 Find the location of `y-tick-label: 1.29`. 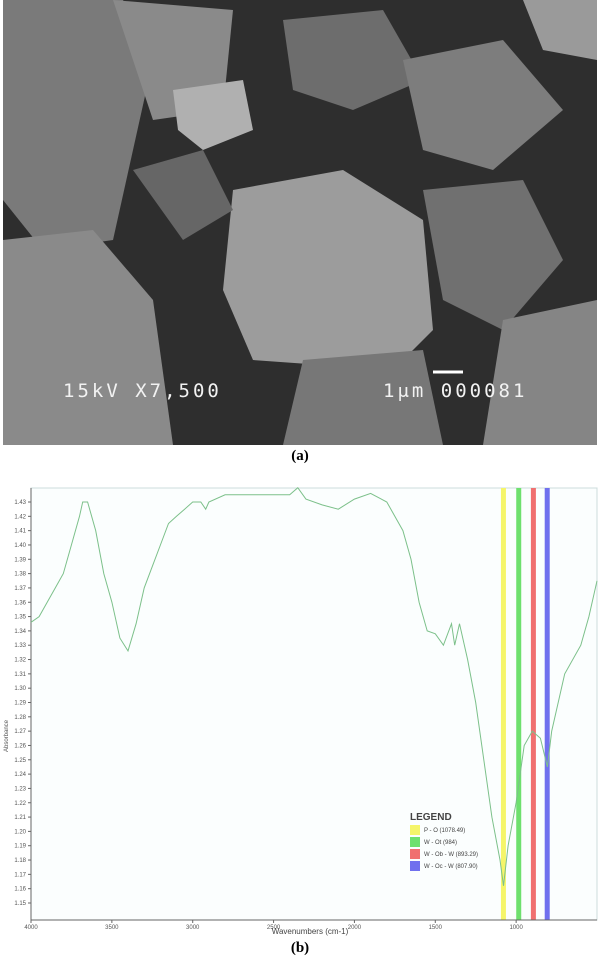

y-tick-label: 1.29 is located at coordinates (20, 704).